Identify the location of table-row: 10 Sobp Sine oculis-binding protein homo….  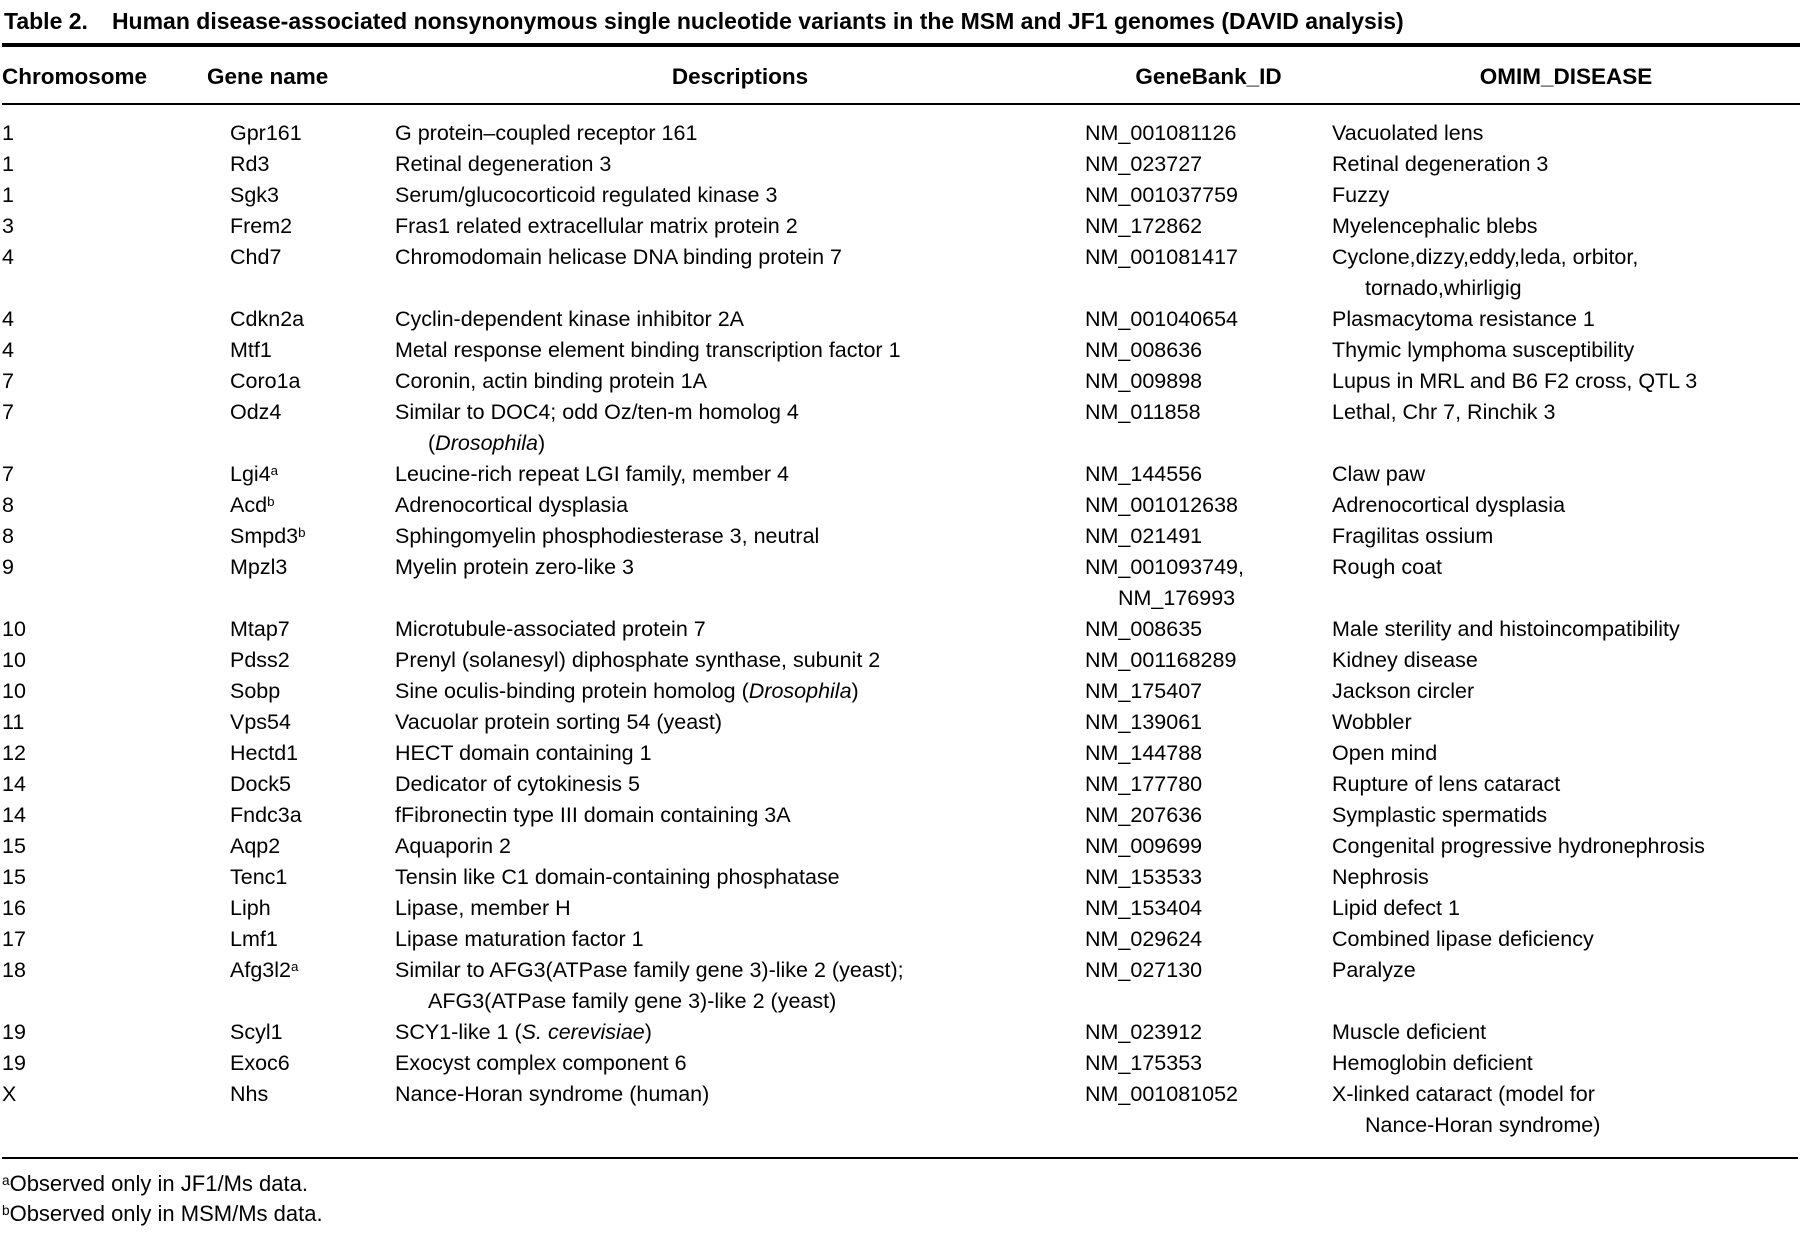
(901, 691).